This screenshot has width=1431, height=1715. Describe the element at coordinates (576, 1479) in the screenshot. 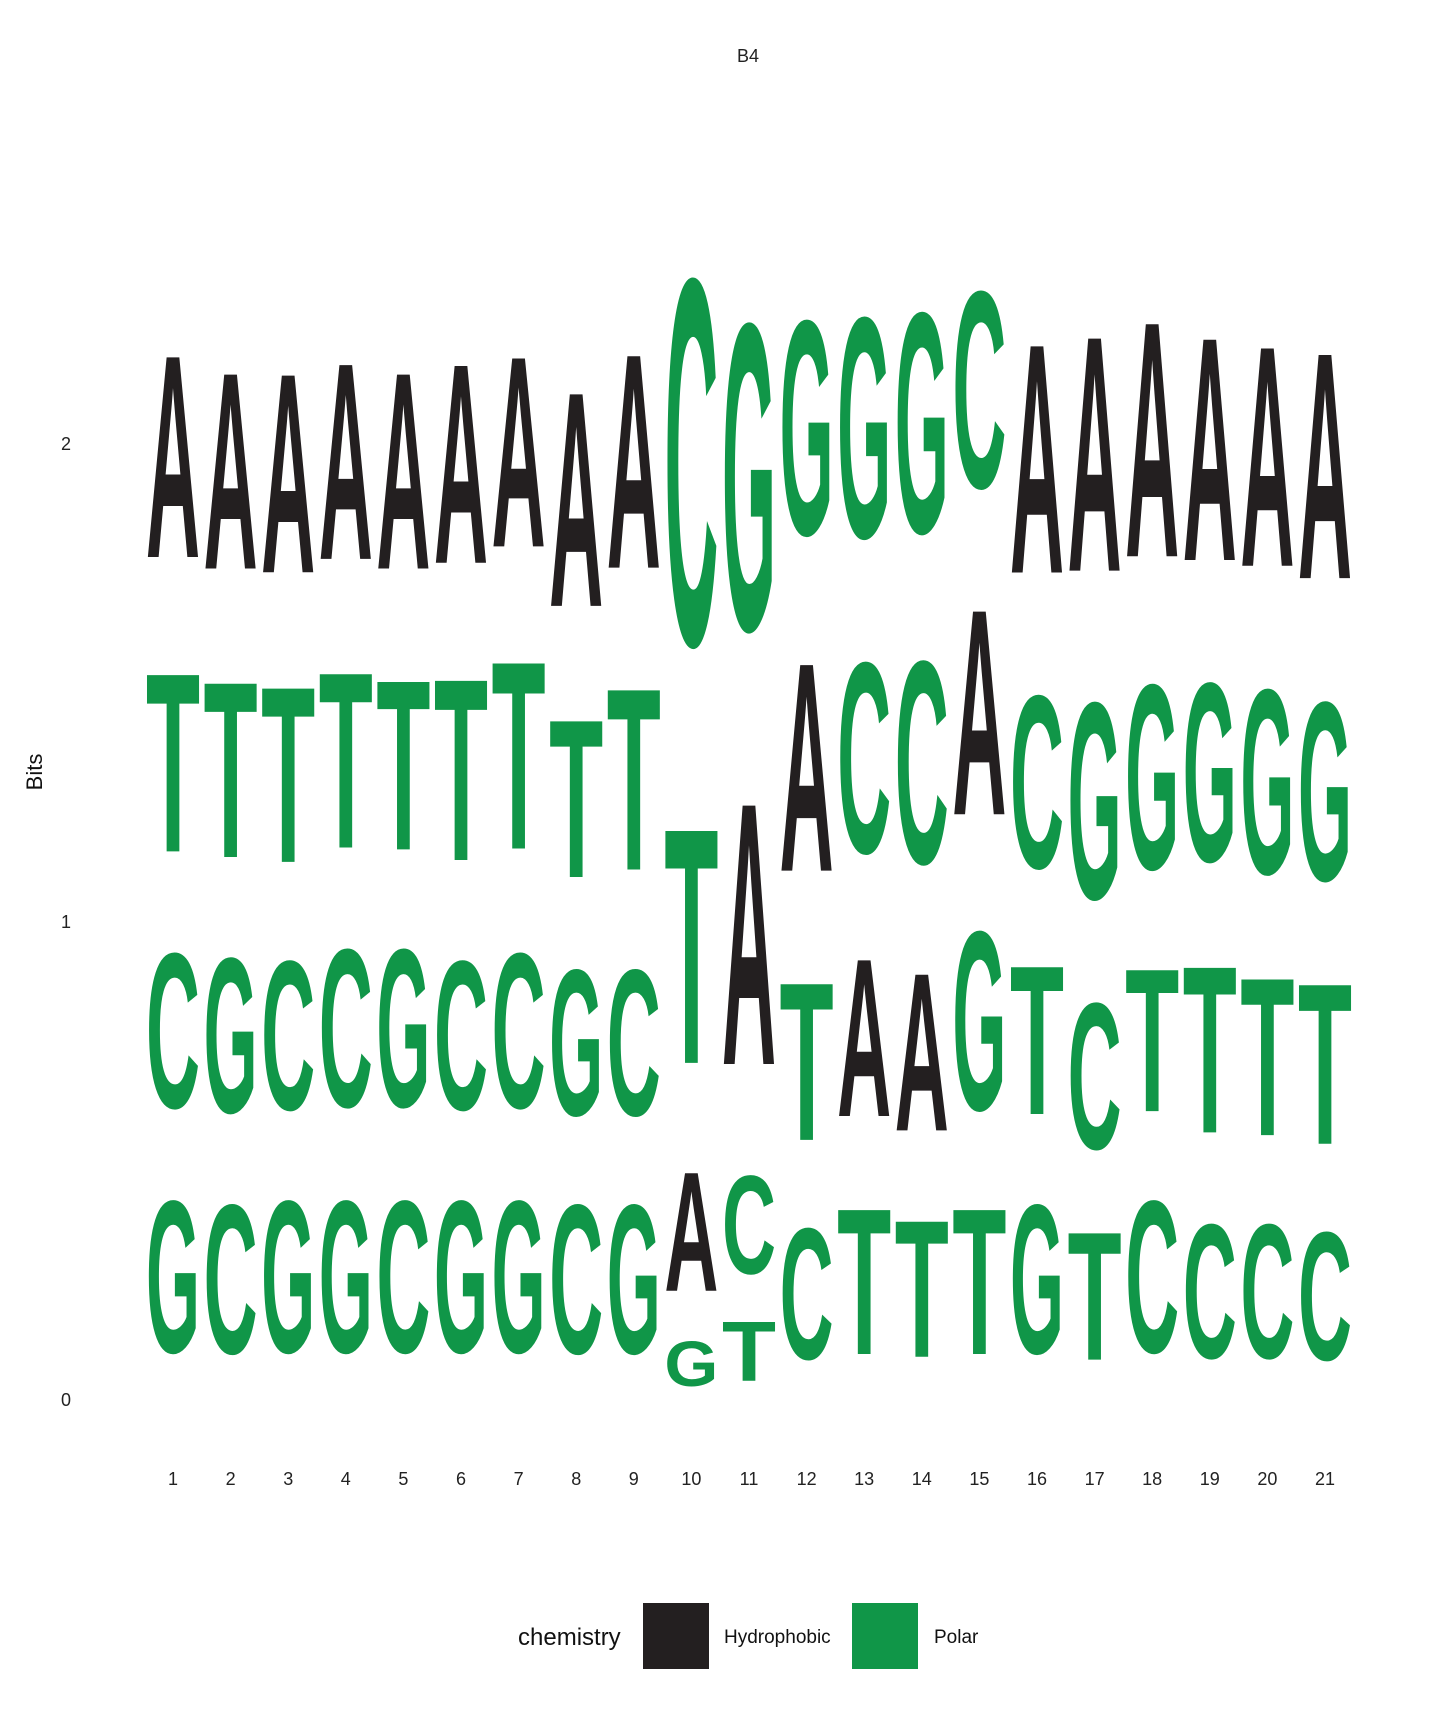

I see `x-tick-label: 8` at that location.